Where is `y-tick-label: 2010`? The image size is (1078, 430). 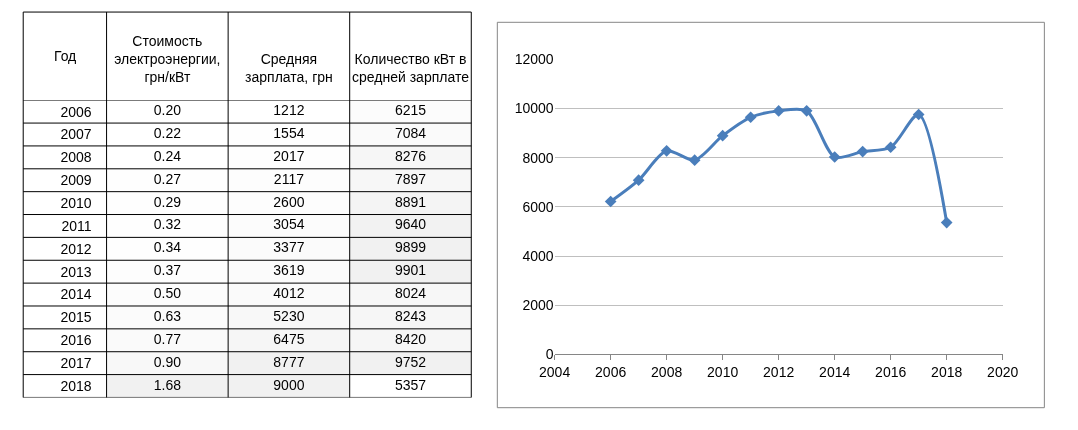 y-tick-label: 2010 is located at coordinates (76, 202).